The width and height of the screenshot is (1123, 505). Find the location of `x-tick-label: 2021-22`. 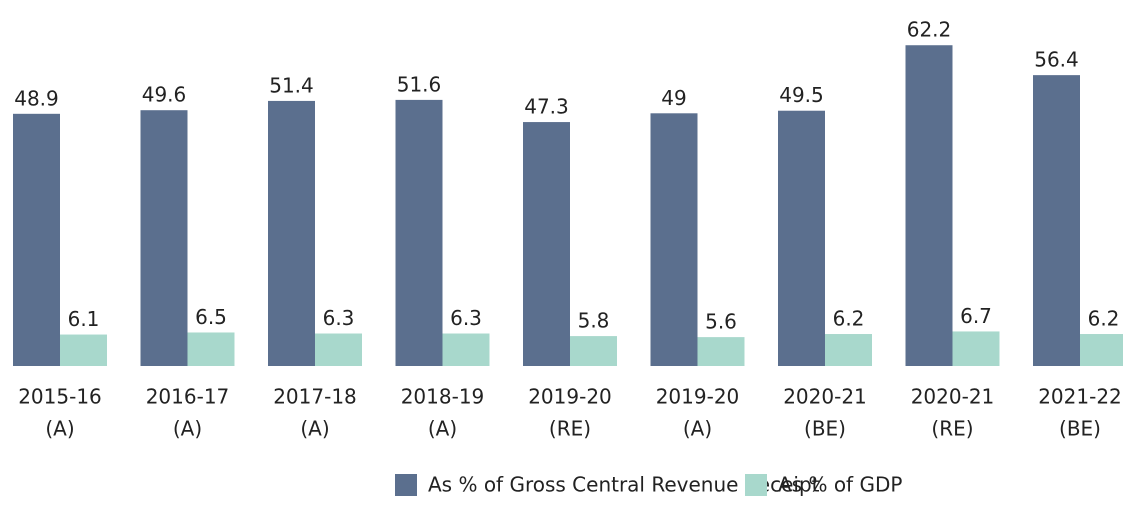

x-tick-label: 2021-22 is located at coordinates (1080, 397).